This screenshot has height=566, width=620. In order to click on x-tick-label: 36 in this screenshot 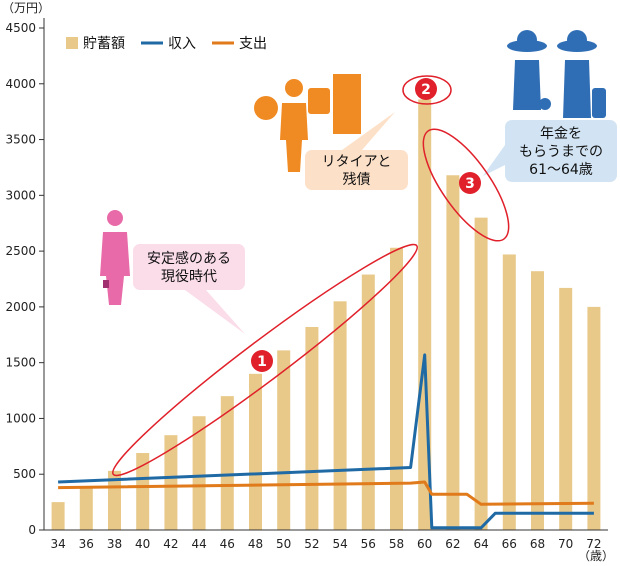, I will do `click(86, 544)`.